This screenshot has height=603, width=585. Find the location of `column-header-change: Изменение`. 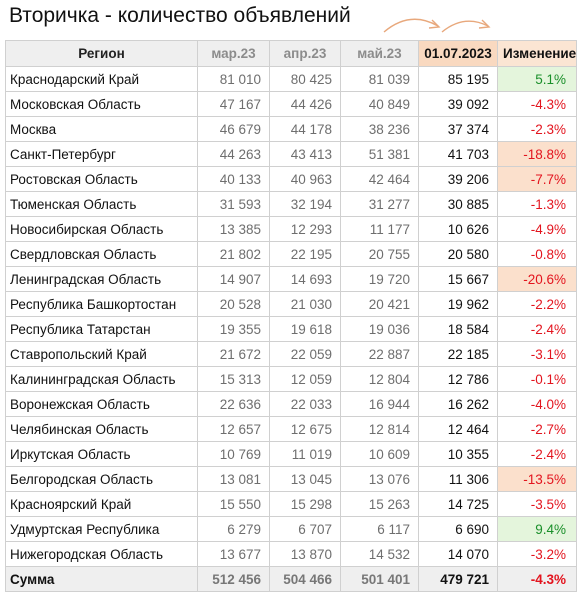

column-header-change: Изменение is located at coordinates (537, 53).